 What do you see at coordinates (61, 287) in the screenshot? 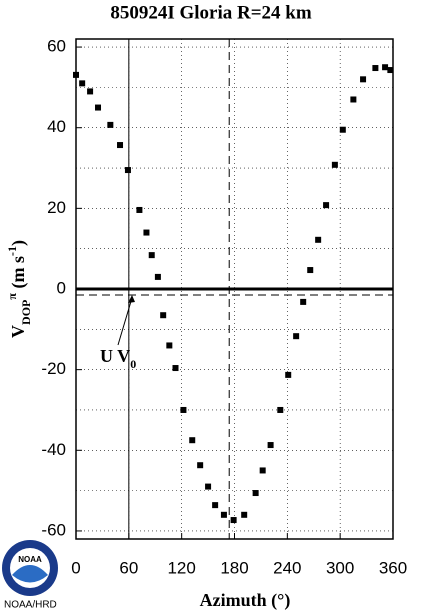
I see `y-tick-label: 0` at bounding box center [61, 287].